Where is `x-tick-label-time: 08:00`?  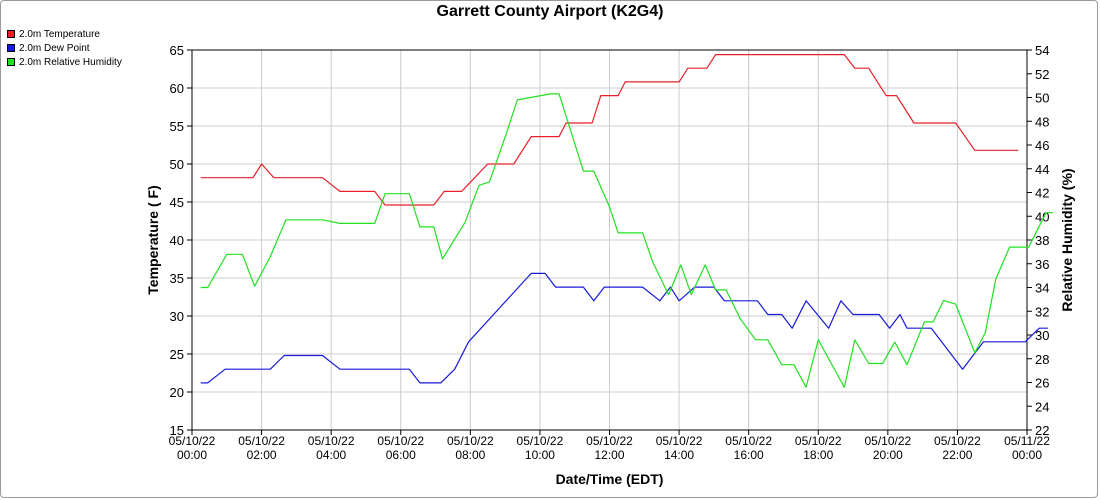 x-tick-label-time: 08:00 is located at coordinates (470, 455).